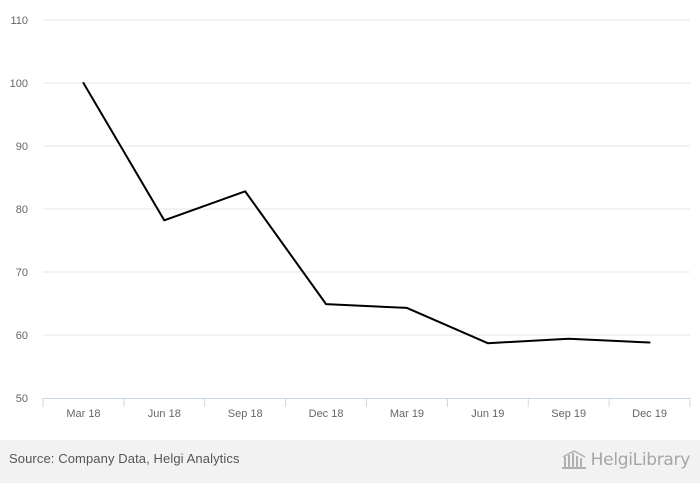  What do you see at coordinates (124, 458) in the screenshot?
I see `source-text: Source: Company Data, Helgi Analytics` at bounding box center [124, 458].